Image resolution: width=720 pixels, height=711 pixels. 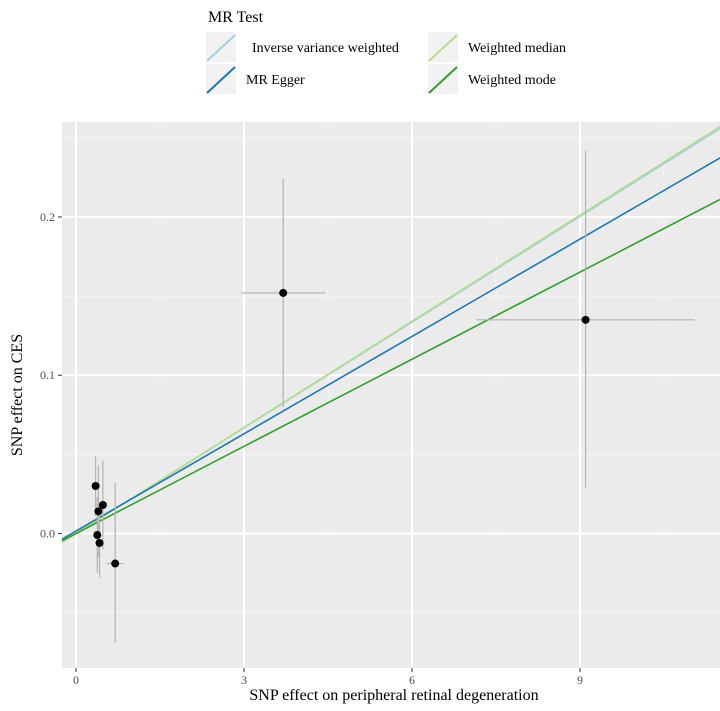 I want to click on legend-title: MR Test, so click(x=236, y=17).